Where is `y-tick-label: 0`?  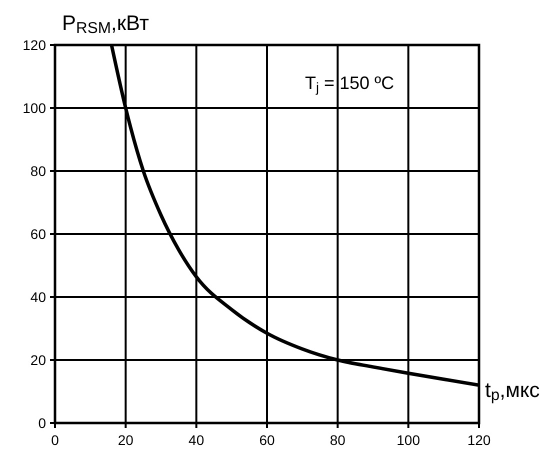 y-tick-label: 0 is located at coordinates (42, 423).